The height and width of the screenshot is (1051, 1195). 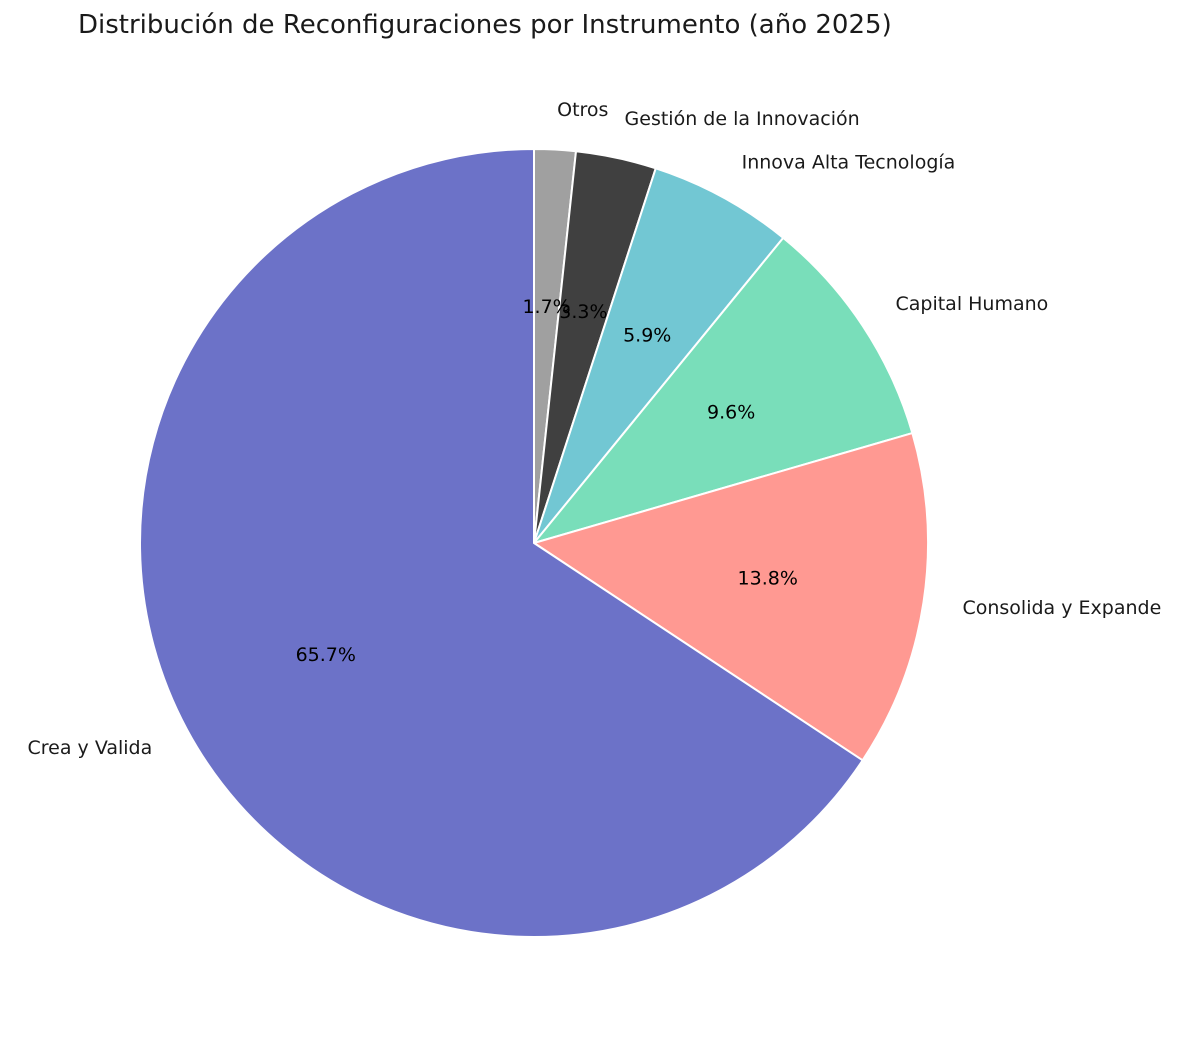 What do you see at coordinates (768, 579) in the screenshot?
I see `slice-pct-label-4: 13.8%` at bounding box center [768, 579].